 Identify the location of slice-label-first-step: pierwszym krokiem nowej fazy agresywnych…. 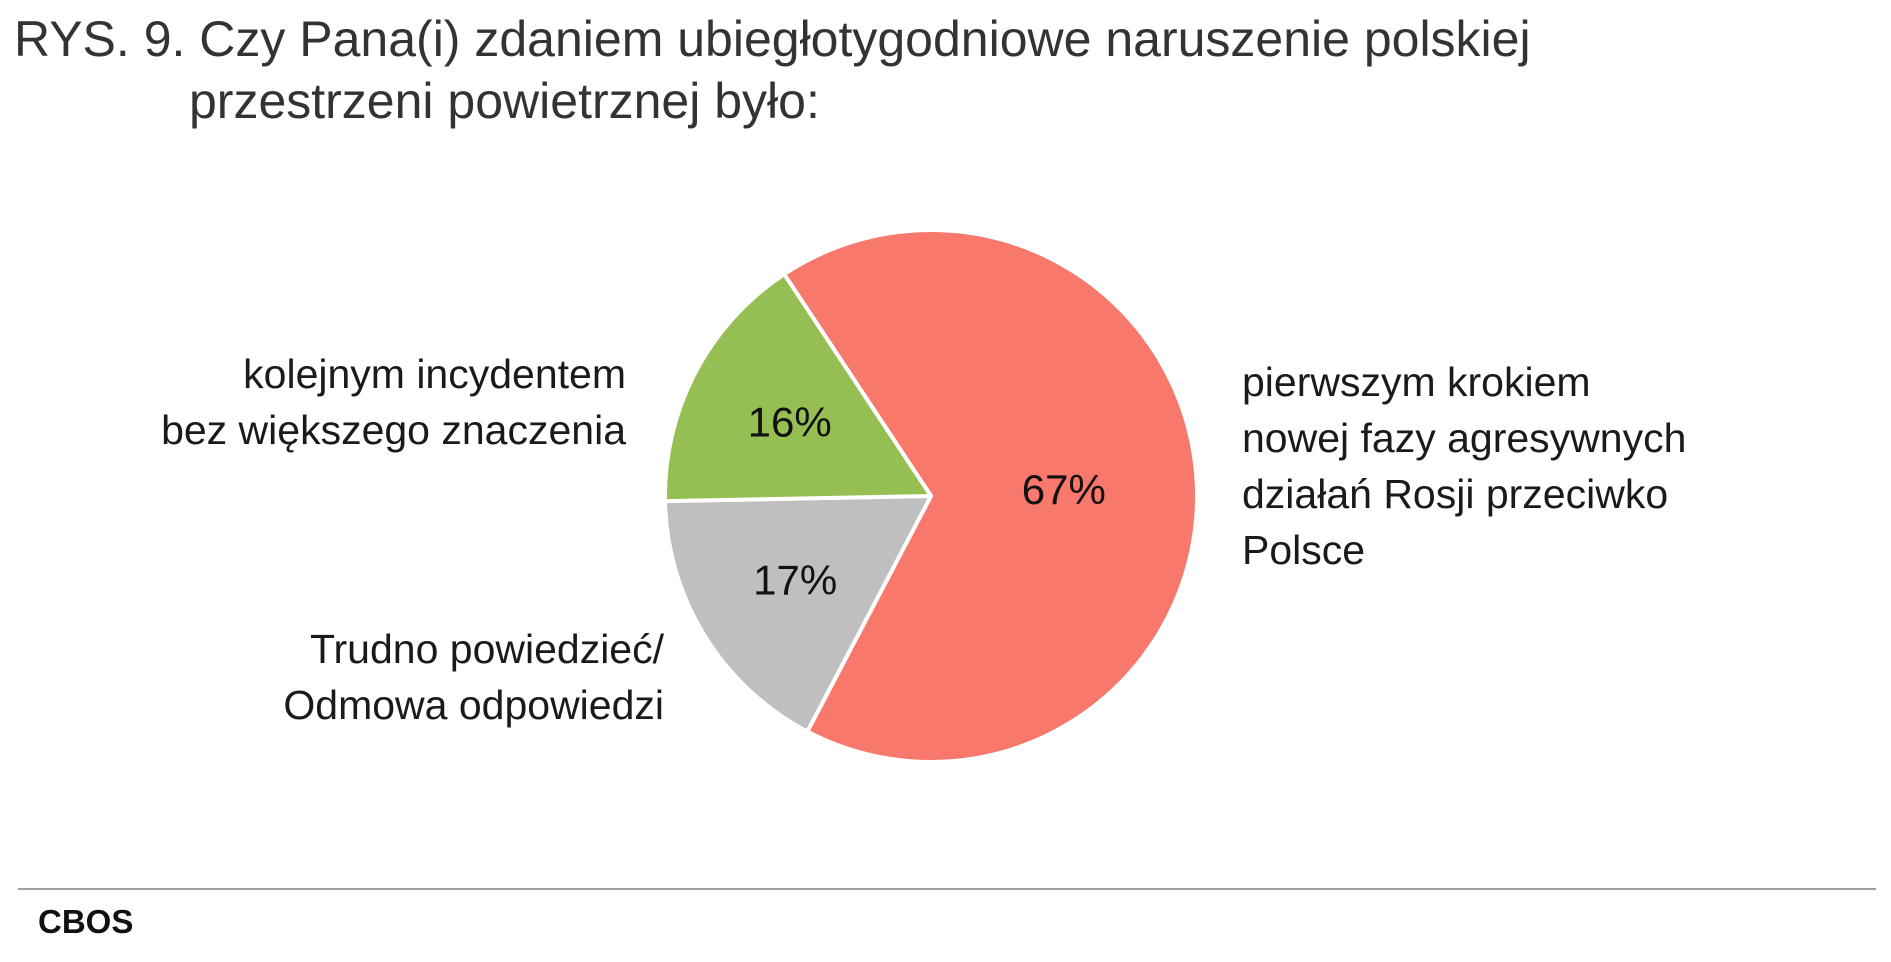
(1464, 466).